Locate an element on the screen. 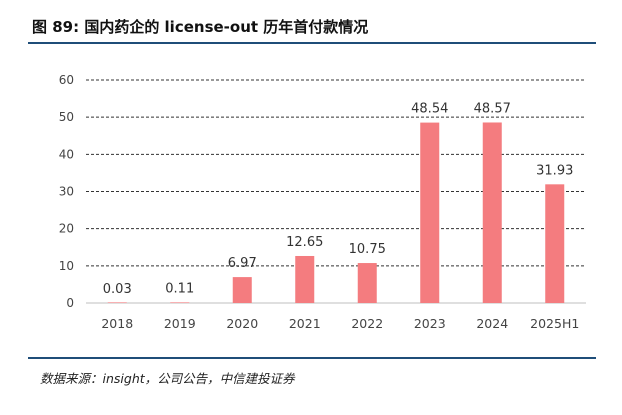  y-tick-label-40: 40 is located at coordinates (66, 154).